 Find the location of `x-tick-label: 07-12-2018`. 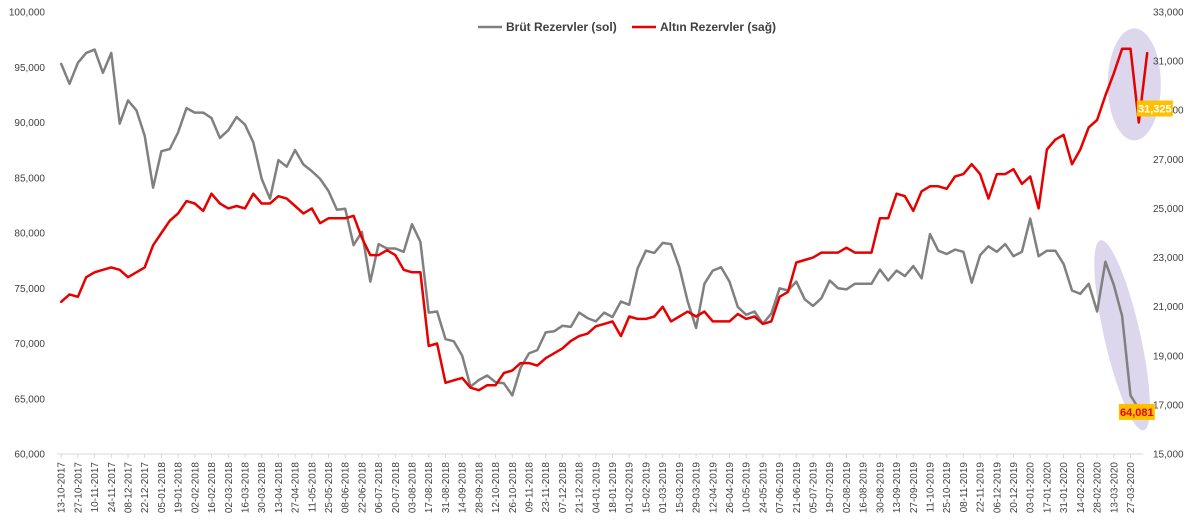

x-tick-label: 07-12-2018 is located at coordinates (563, 488).